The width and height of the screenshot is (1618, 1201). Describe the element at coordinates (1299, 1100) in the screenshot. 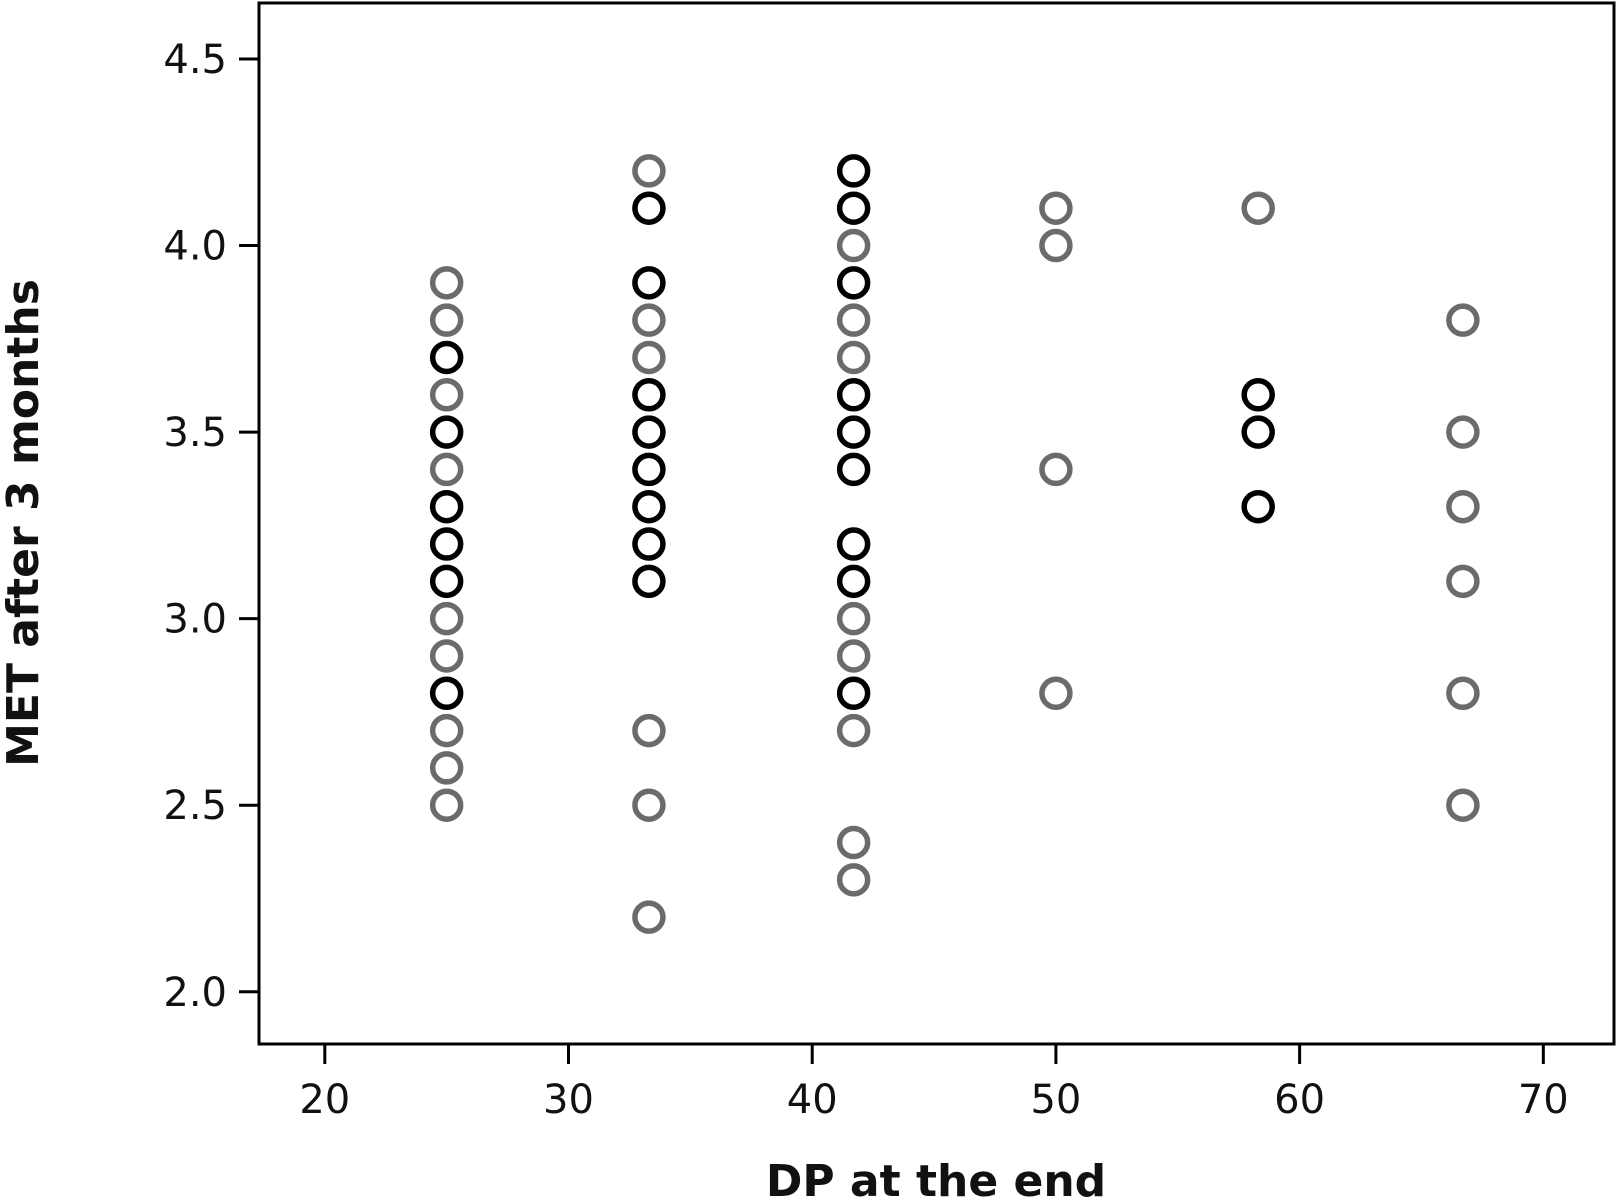

I see `x-tick-label: 60` at that location.